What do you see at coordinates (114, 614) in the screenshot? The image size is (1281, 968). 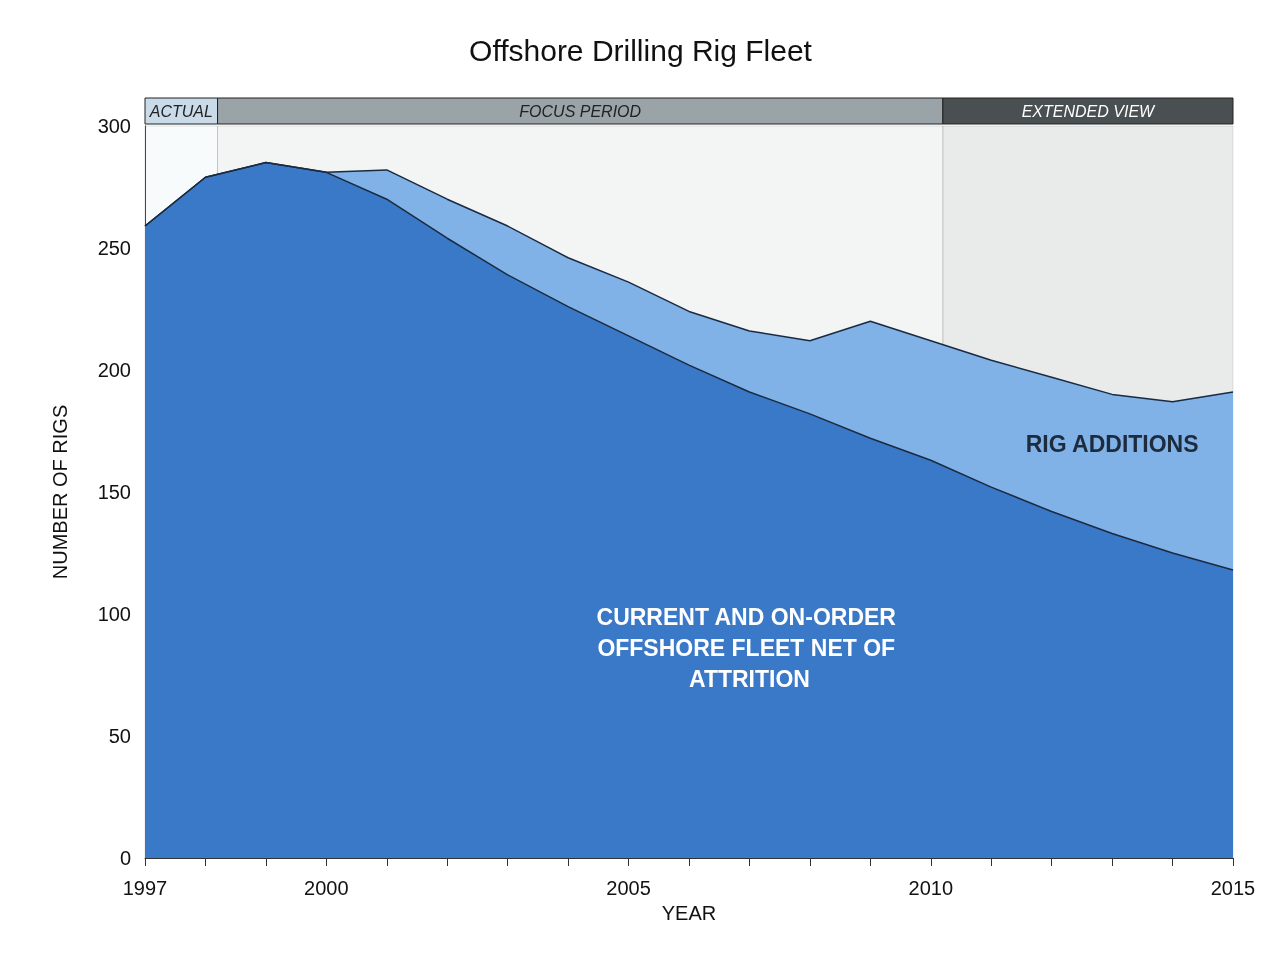 I see `y-tick-label: 100` at bounding box center [114, 614].